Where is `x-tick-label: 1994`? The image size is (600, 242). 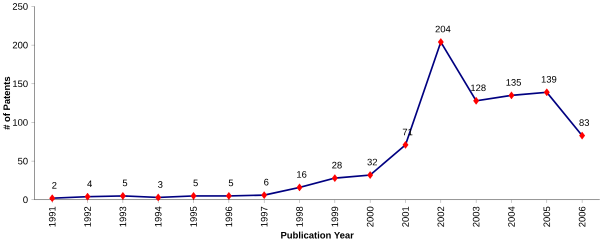
x-tick-label: 1994 is located at coordinates (158, 216).